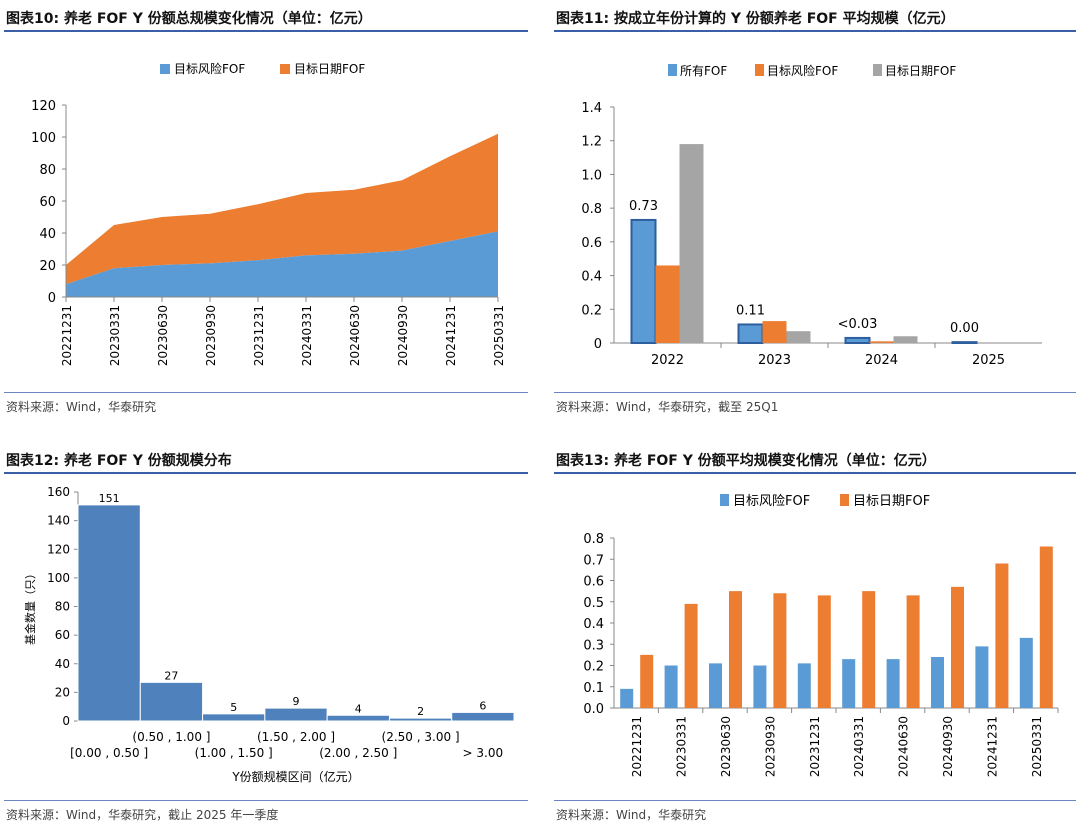 Image resolution: width=1080 pixels, height=825 pixels. Describe the element at coordinates (591, 108) in the screenshot. I see `y-tick-label: 1.4` at that location.